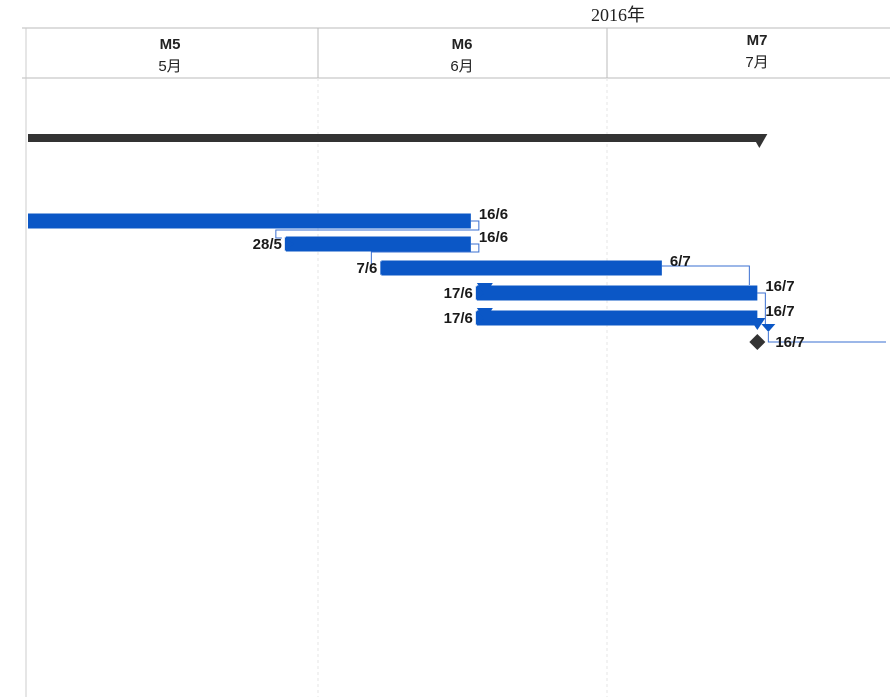 This screenshot has height=697, width=890. I want to click on milestone-diamond, so click(757, 342).